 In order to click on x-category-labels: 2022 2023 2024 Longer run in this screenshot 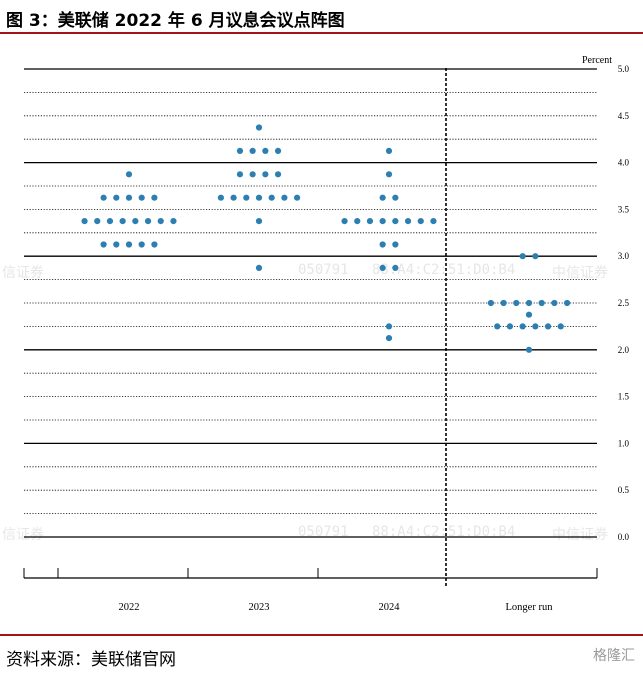, I will do `click(336, 607)`.